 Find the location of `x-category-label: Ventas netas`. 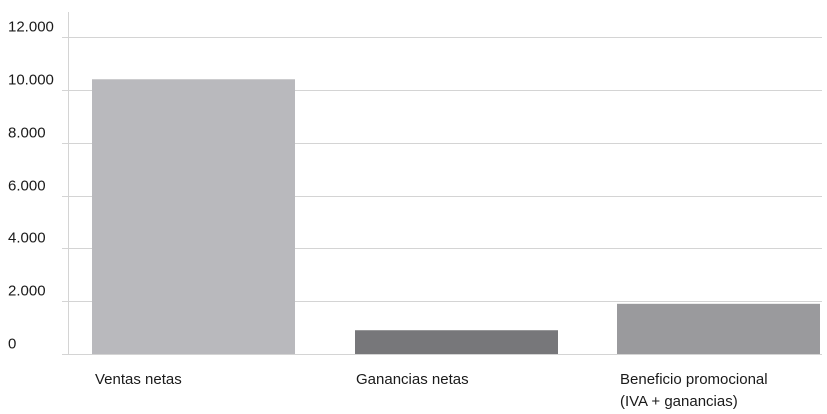

x-category-label: Ventas netas is located at coordinates (138, 379).